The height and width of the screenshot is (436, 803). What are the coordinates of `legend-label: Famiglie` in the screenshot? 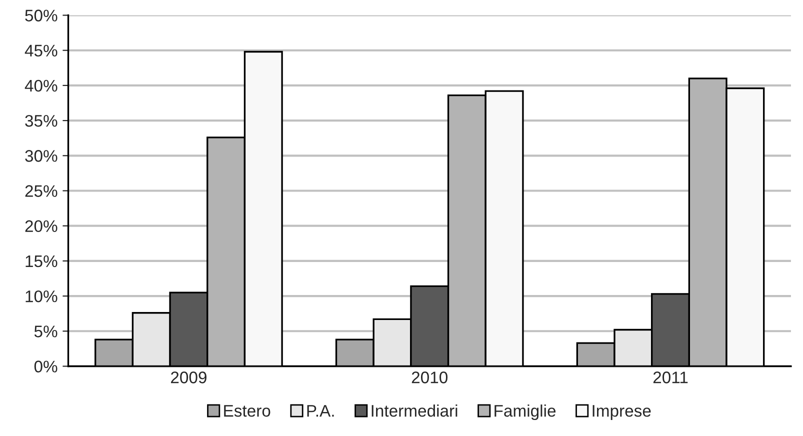 It's located at (525, 412).